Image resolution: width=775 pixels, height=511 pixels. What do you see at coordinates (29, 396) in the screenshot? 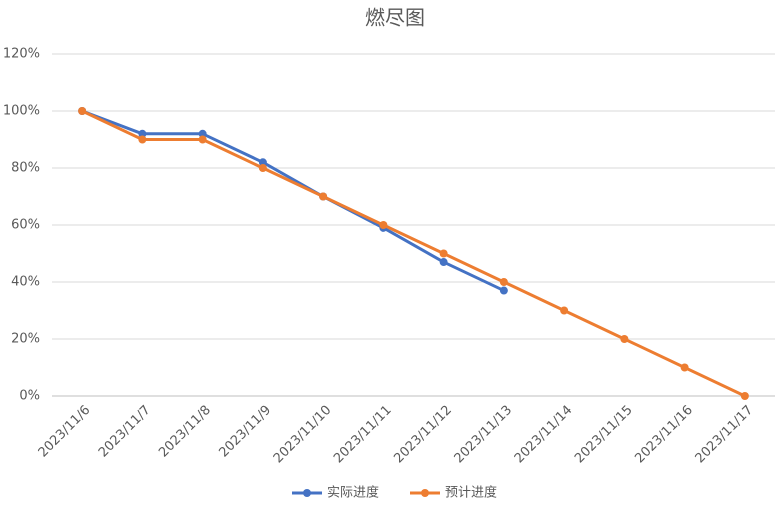
I see `y-tick-label: 0%` at bounding box center [29, 396].